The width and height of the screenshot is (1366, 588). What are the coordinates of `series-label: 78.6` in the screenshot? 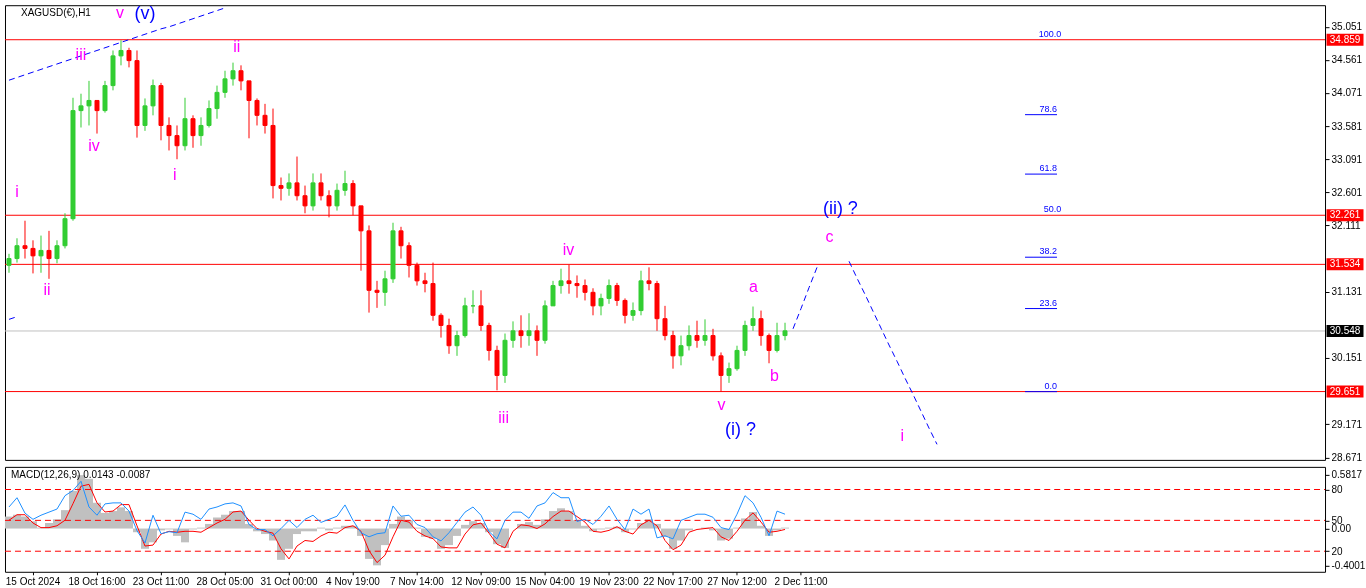 It's located at (1048, 108).